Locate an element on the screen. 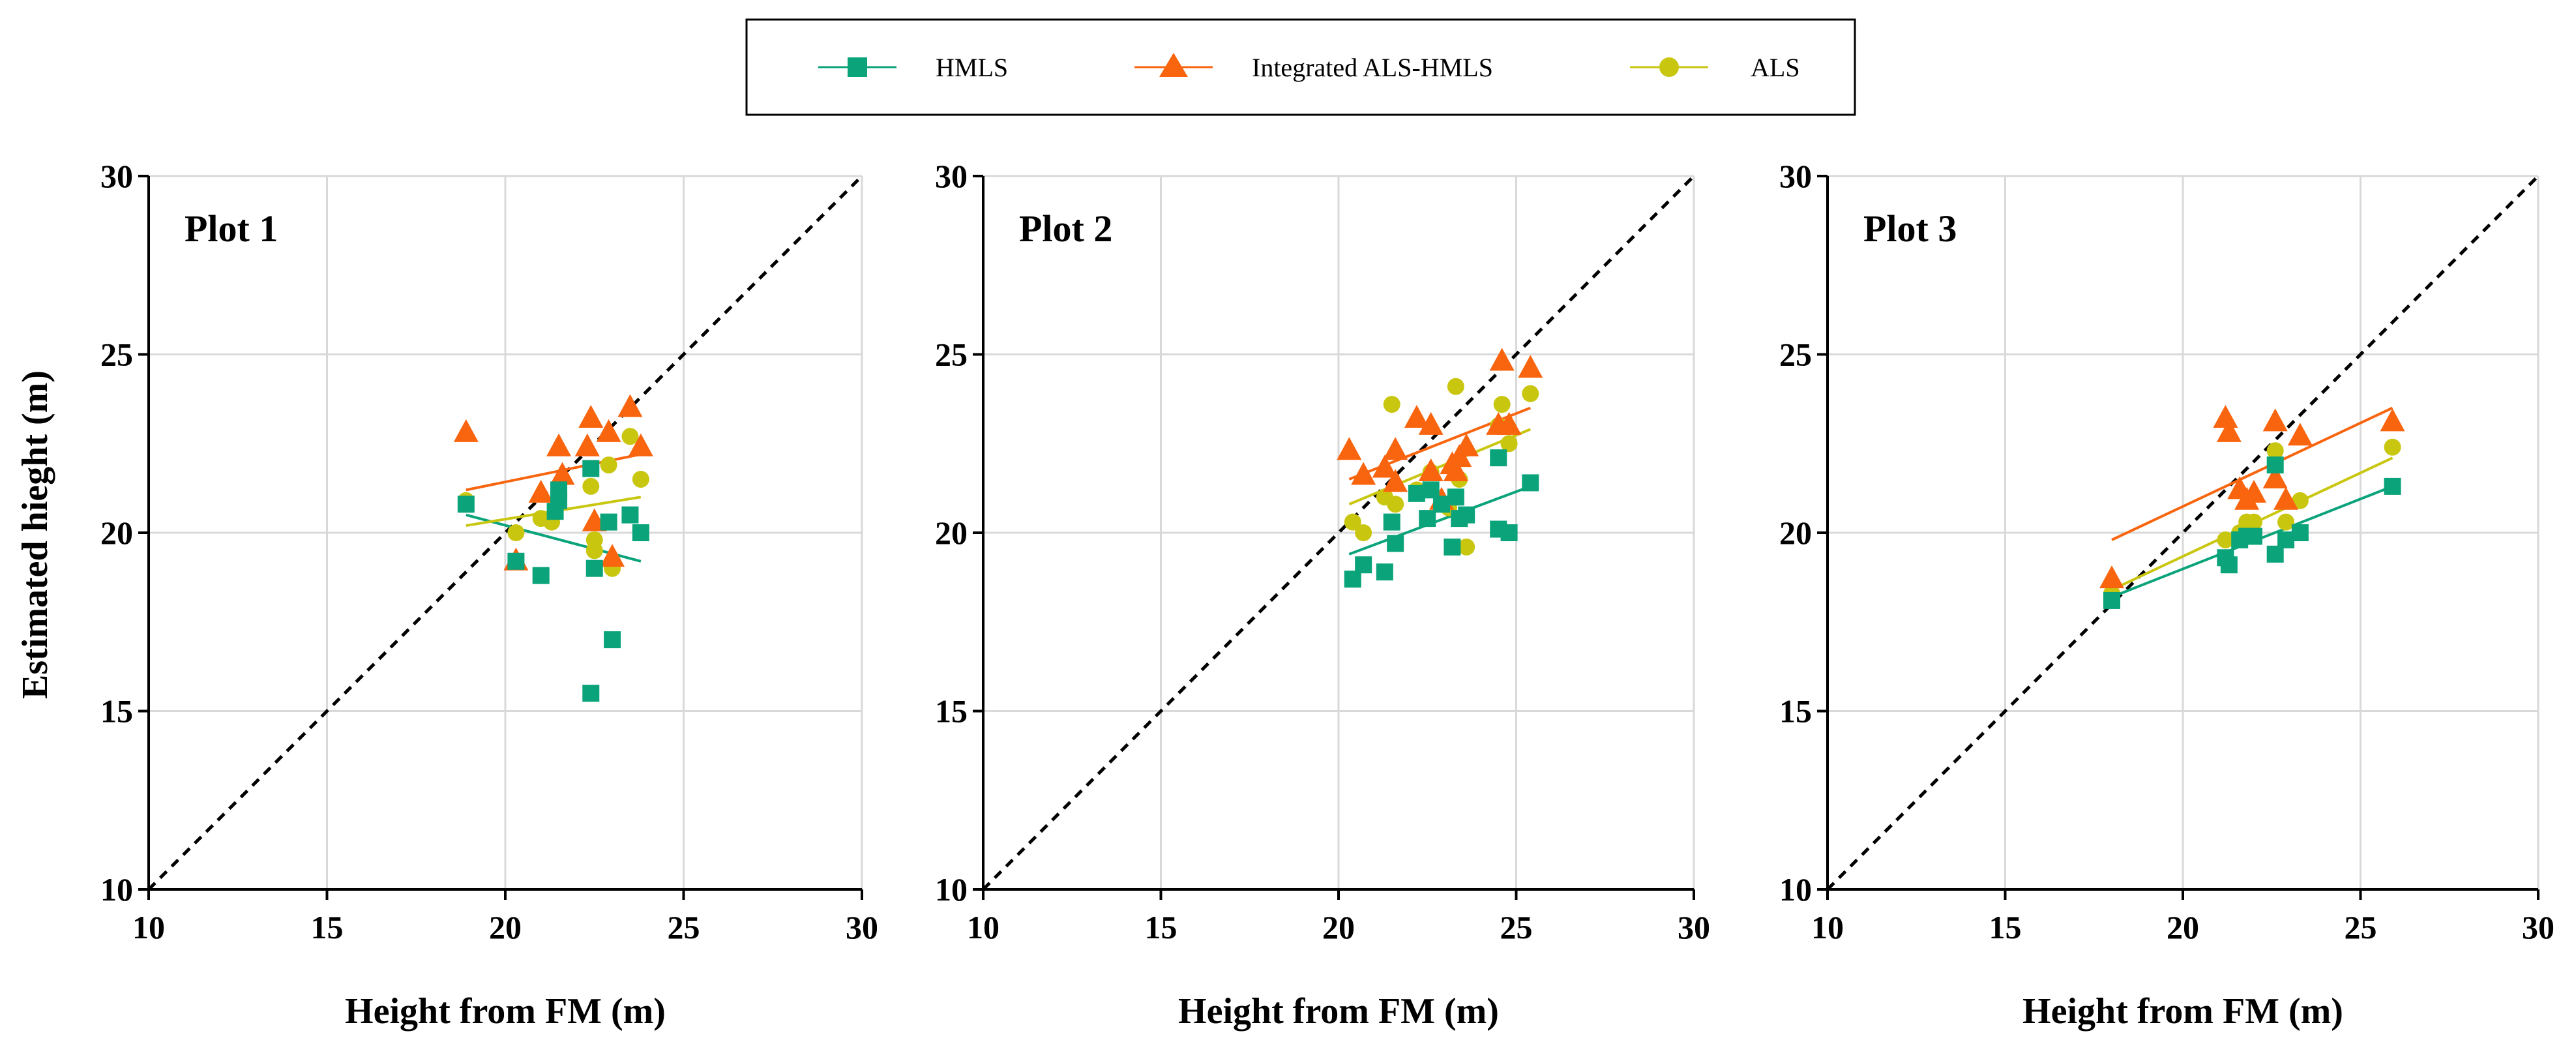  legend-label-hmls: HMLS is located at coordinates (972, 67).